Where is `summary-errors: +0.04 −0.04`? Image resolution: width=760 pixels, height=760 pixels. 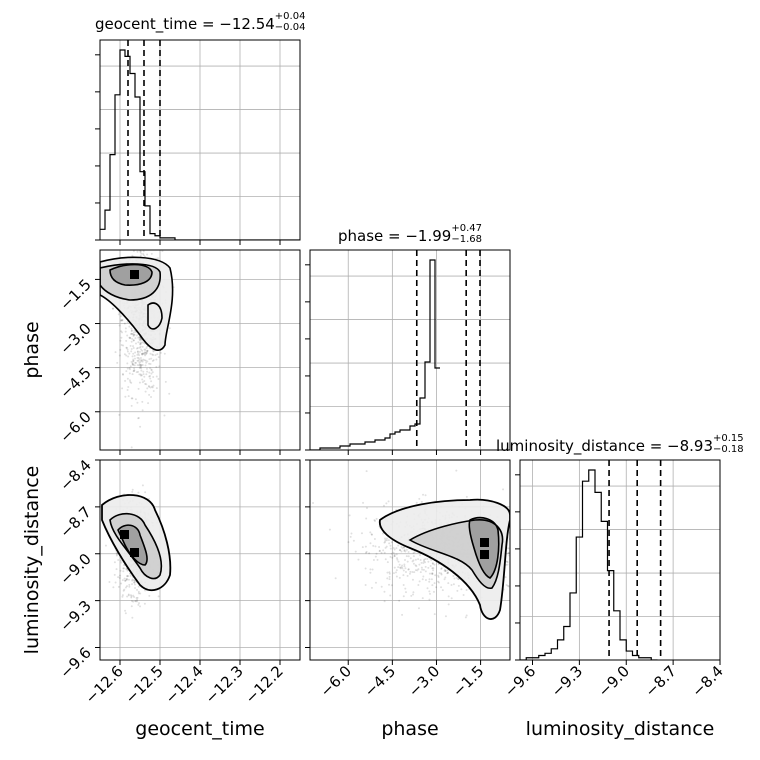 summary-errors: +0.04 −0.04 is located at coordinates (290, 22).